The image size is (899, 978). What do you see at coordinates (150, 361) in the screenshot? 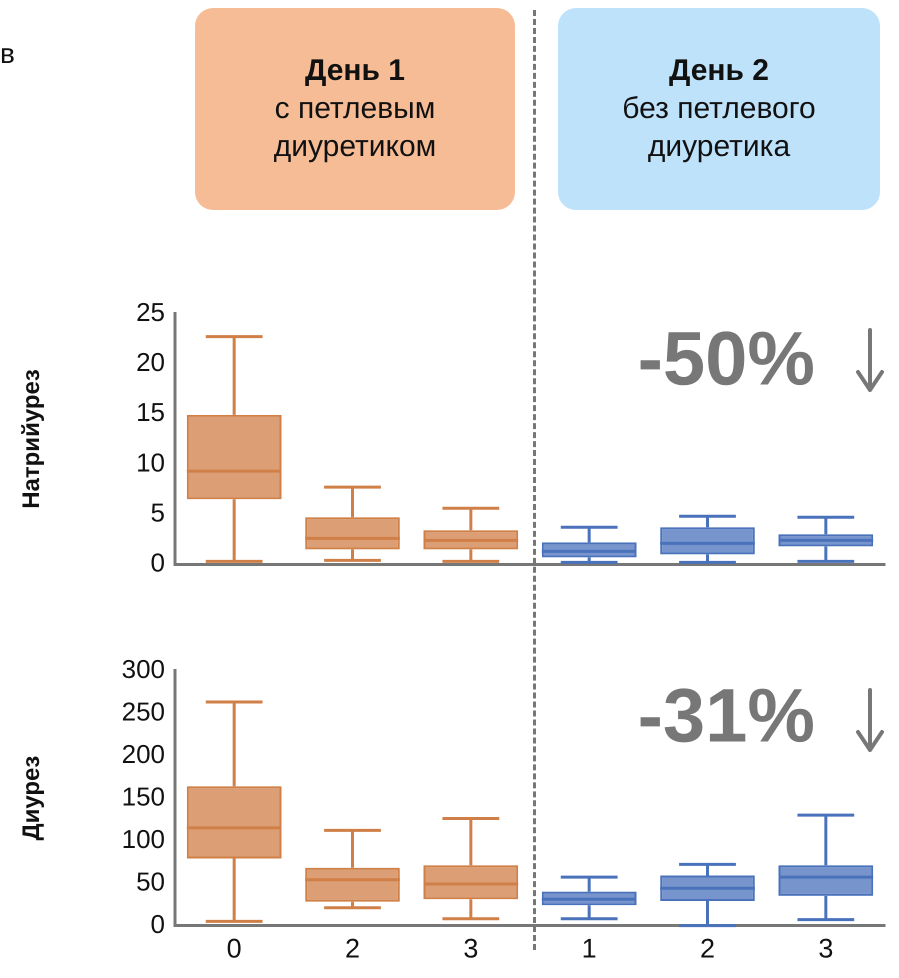
I see `y-tick-label: 20` at bounding box center [150, 361].